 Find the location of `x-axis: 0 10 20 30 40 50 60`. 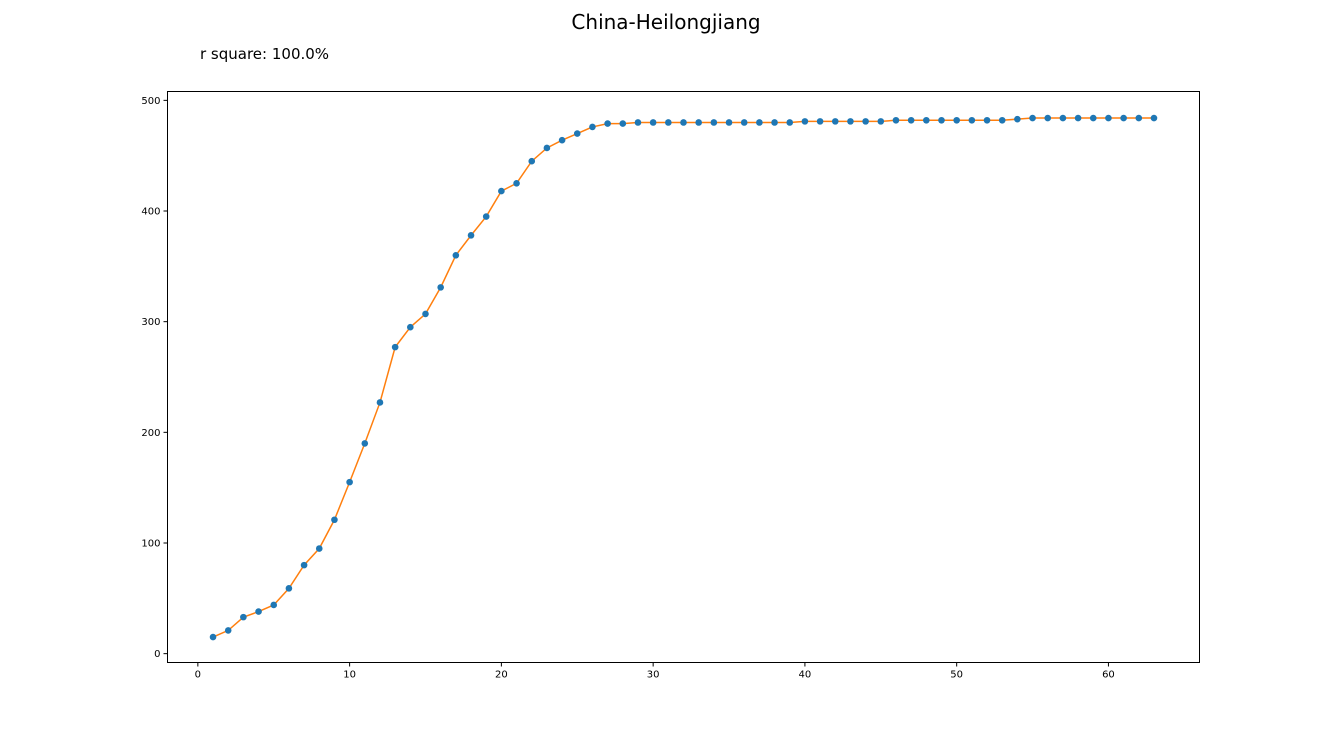

x-axis: 0 10 20 30 40 50 60 is located at coordinates (655, 671).